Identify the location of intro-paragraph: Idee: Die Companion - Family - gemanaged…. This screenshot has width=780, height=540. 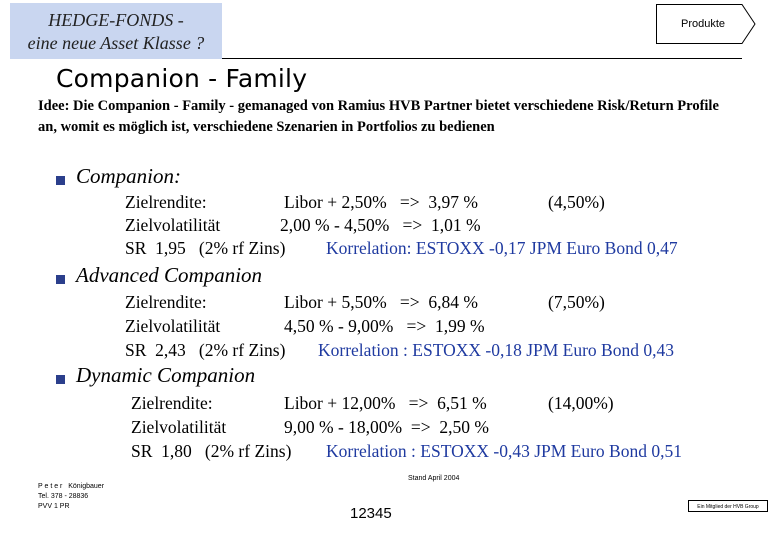
(378, 116).